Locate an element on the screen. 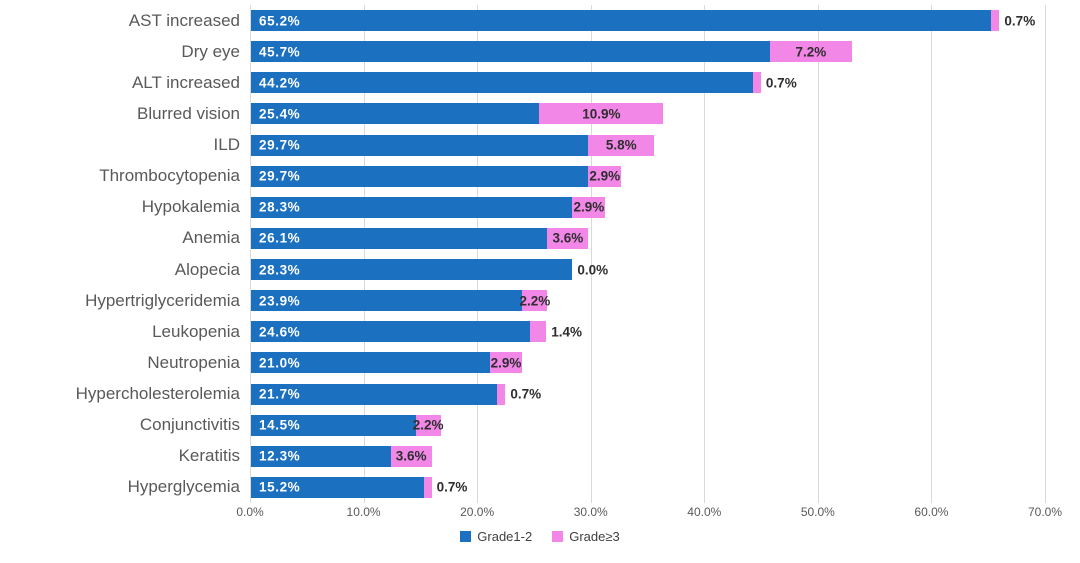 This screenshot has height=563, width=1080. bar-track: 12.3% 3.6% is located at coordinates (648, 456).